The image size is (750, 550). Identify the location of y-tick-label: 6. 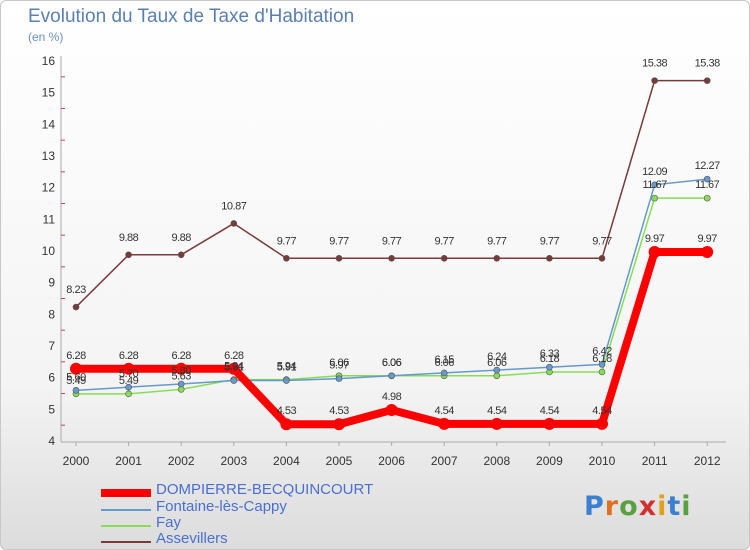
(51, 378).